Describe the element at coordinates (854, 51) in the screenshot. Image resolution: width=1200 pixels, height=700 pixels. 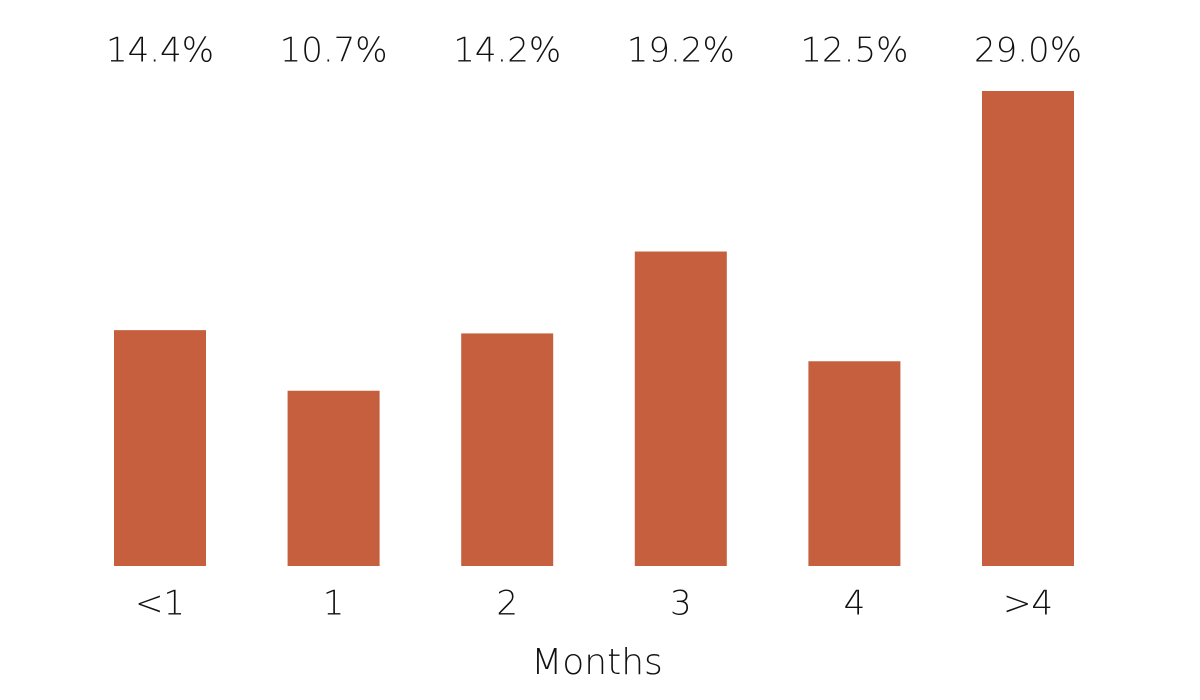
I see `value-label: 12.5%` at that location.